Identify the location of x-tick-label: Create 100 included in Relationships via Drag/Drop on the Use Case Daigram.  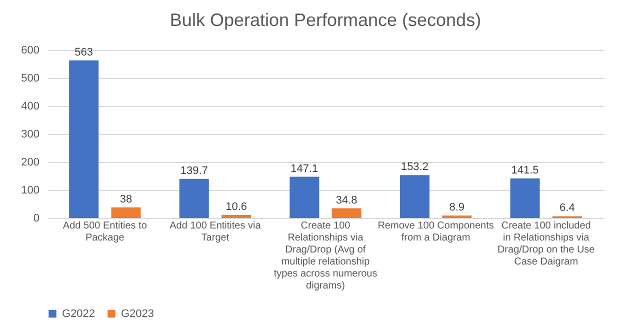
(546, 244).